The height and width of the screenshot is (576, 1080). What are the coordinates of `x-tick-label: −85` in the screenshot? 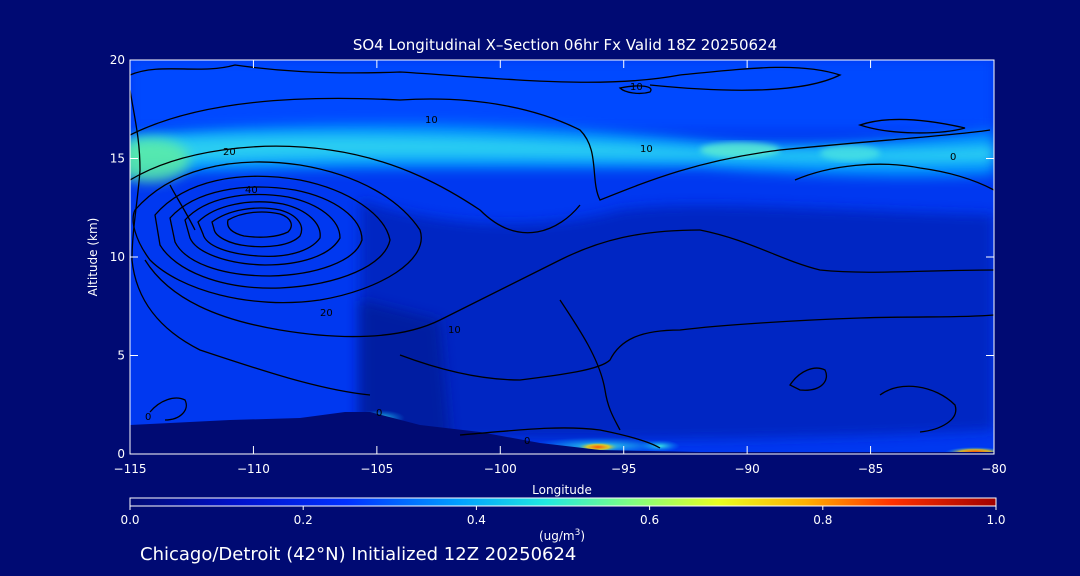 It's located at (870, 469).